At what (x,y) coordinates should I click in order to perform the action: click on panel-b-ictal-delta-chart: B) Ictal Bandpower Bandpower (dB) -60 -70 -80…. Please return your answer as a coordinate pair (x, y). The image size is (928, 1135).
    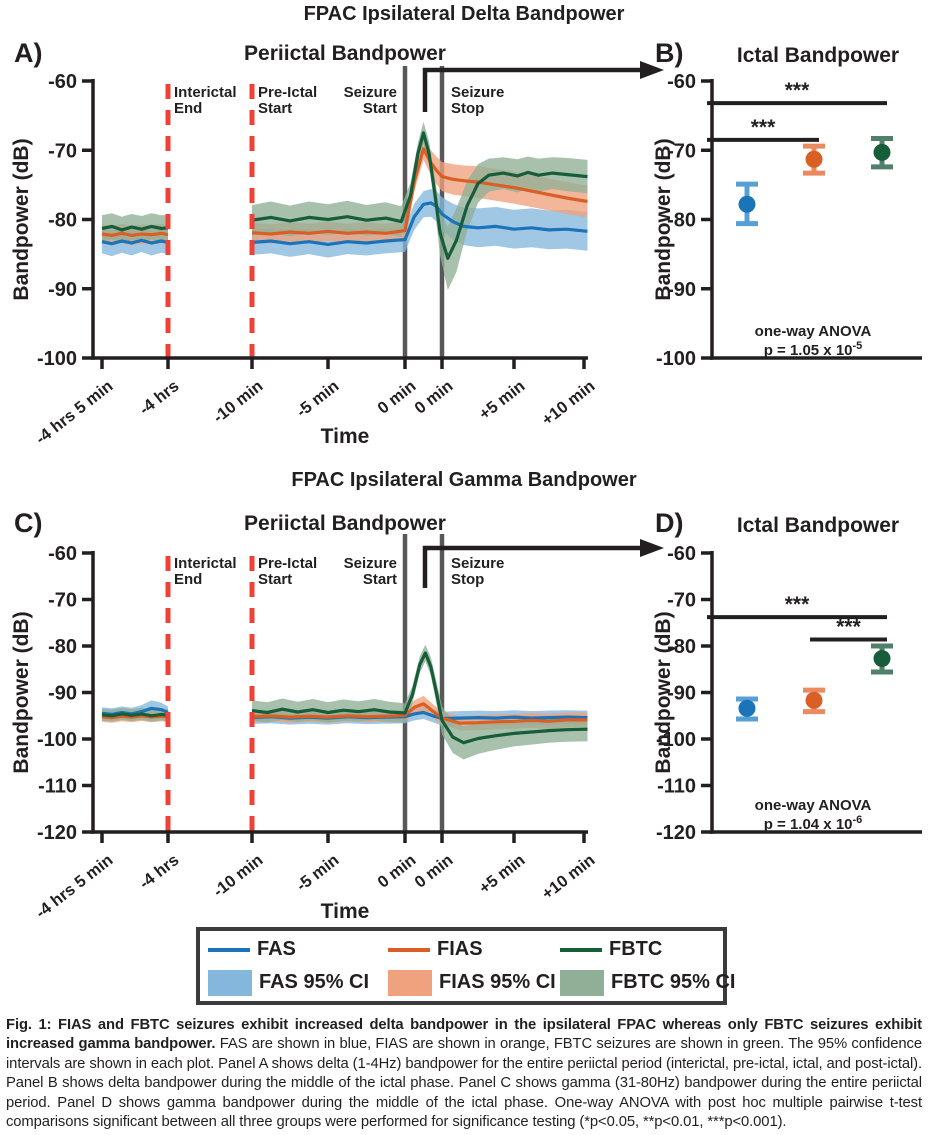
    Looking at the image, I should click on (787, 204).